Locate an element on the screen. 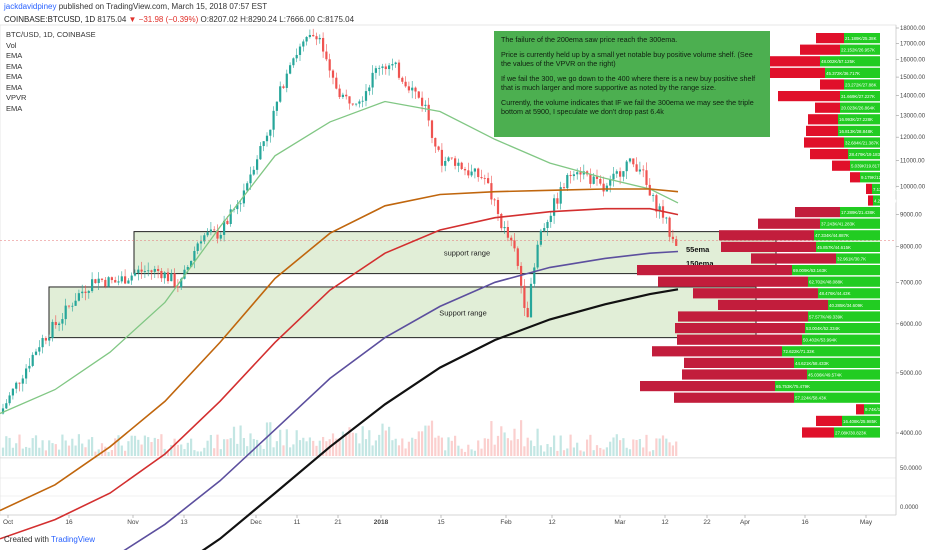 The height and width of the screenshot is (550, 932). x-tick-label: May is located at coordinates (866, 522).